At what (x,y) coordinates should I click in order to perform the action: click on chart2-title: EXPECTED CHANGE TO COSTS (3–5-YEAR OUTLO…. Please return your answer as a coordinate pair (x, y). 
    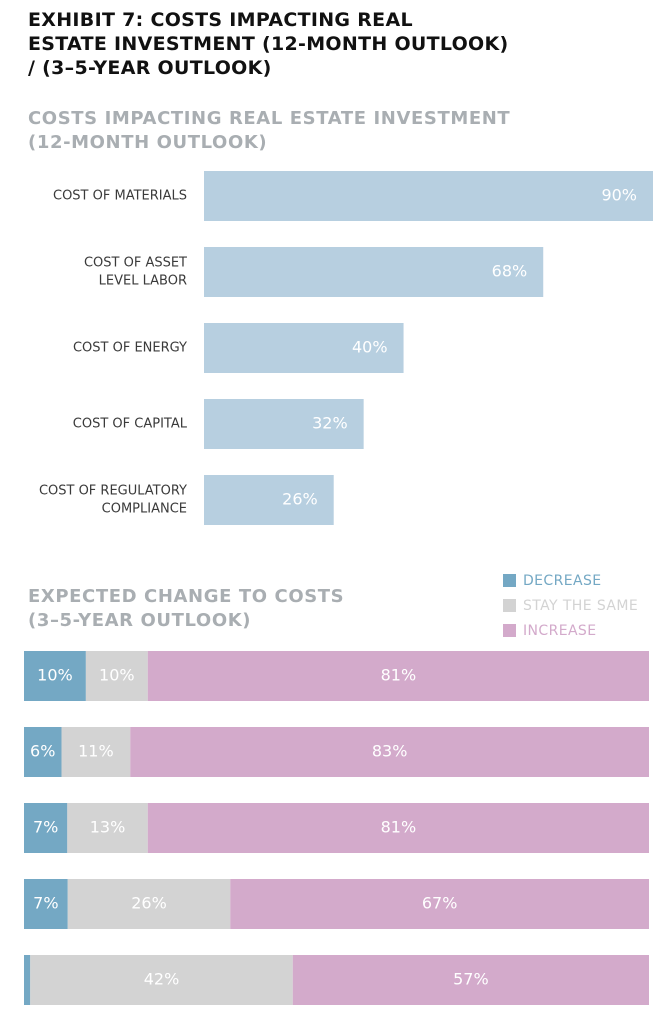
    Looking at the image, I should click on (198, 609).